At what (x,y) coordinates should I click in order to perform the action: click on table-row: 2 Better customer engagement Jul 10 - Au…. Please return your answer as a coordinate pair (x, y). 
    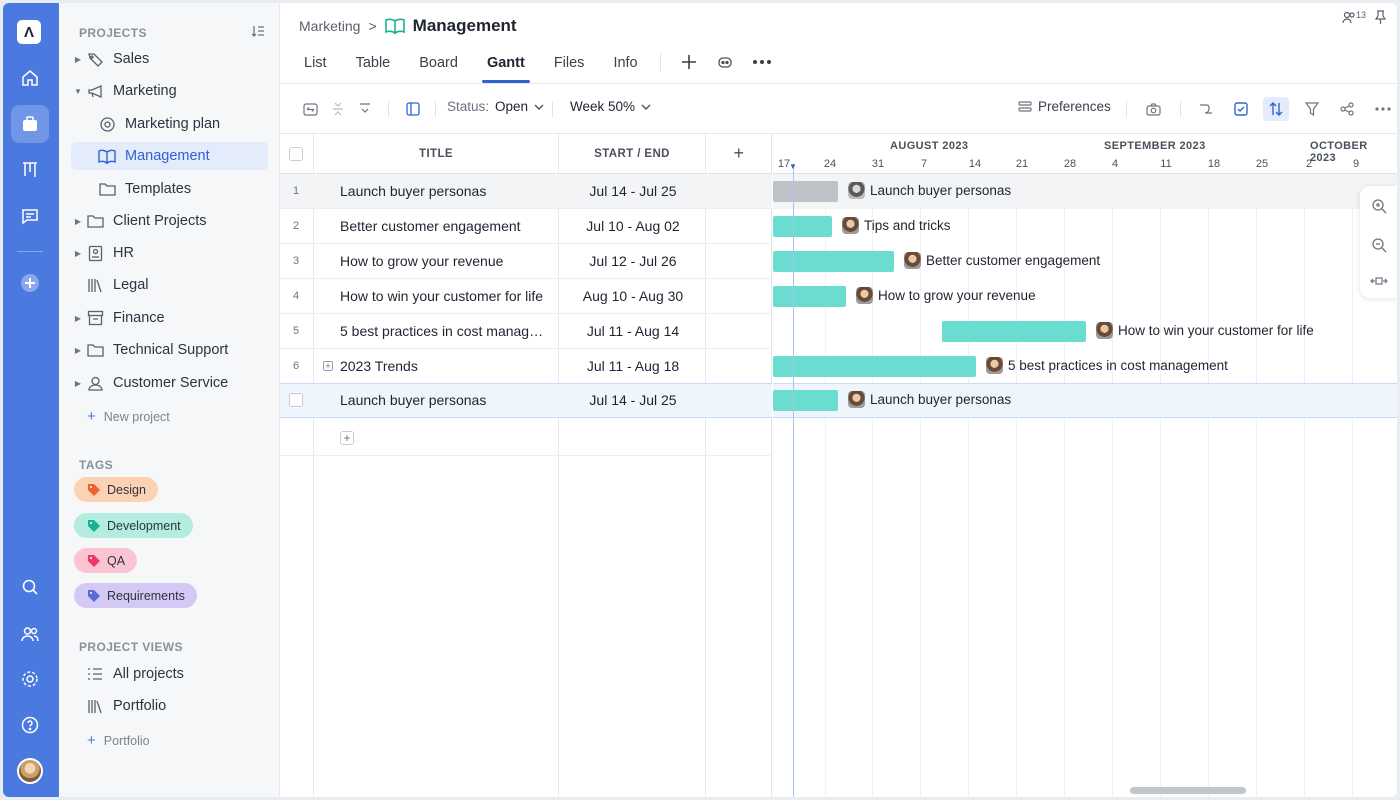
    Looking at the image, I should click on (526, 226).